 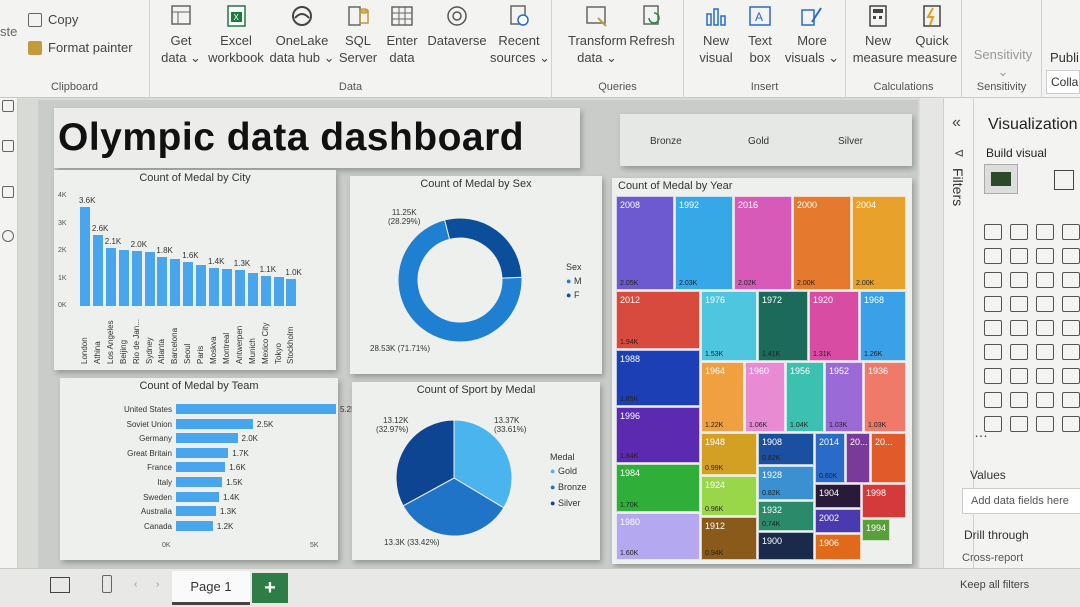 I want to click on dax-view-icon, so click(x=8, y=236).